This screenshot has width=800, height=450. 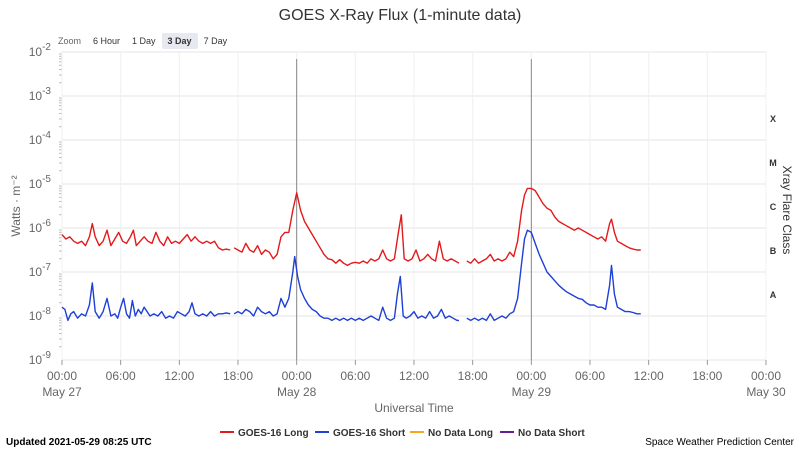 I want to click on legend-item: No Data Long, so click(x=460, y=433).